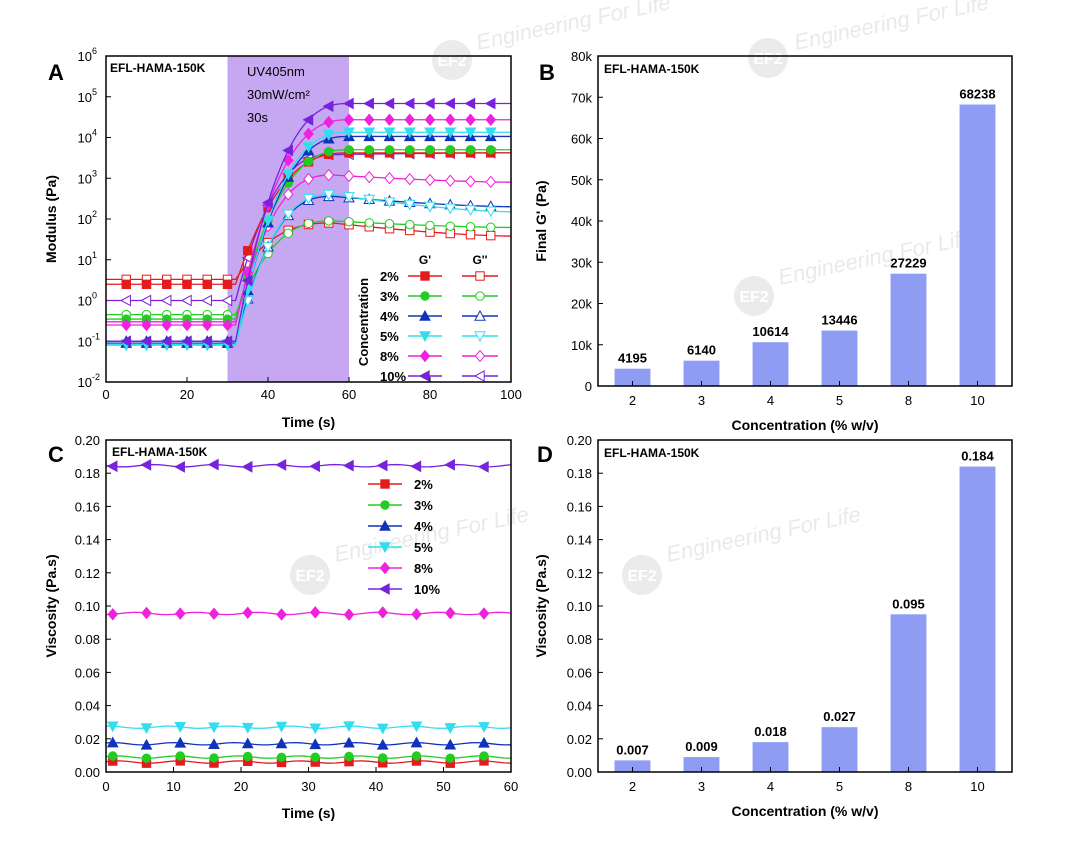  What do you see at coordinates (308, 606) in the screenshot?
I see `plot-frame` at bounding box center [308, 606].